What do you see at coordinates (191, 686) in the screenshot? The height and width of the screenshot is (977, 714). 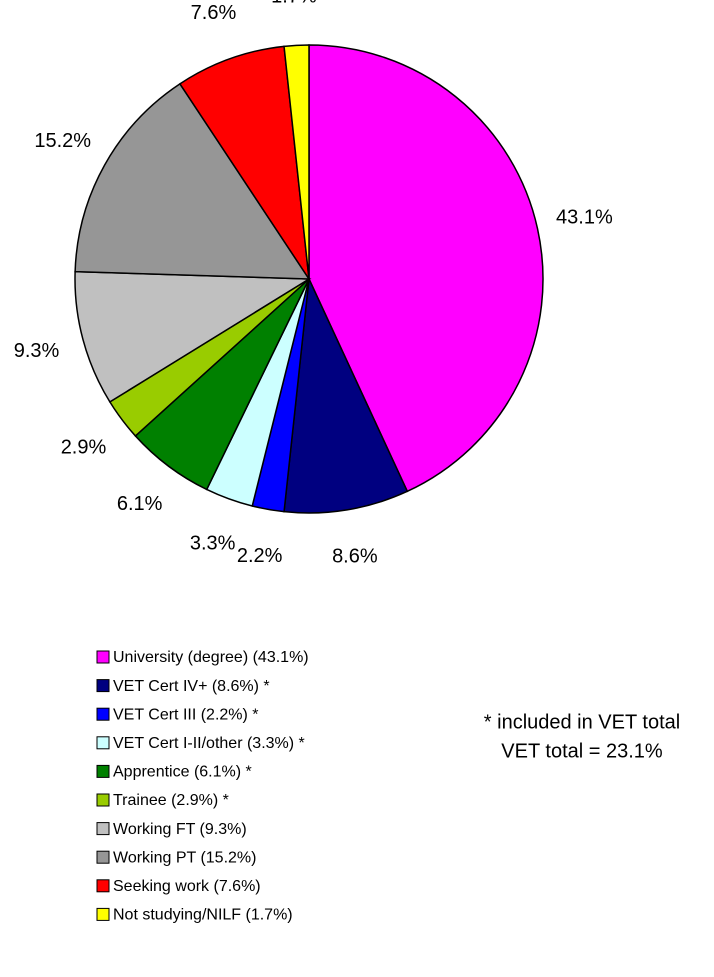 I see `legend-label: VET Cert IV+ (8.6%) *` at bounding box center [191, 686].